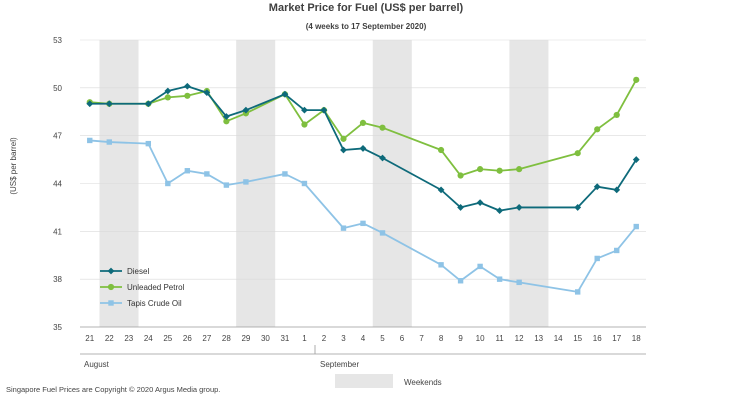 The image size is (732, 419). I want to click on x-tick-label: 24, so click(148, 338).